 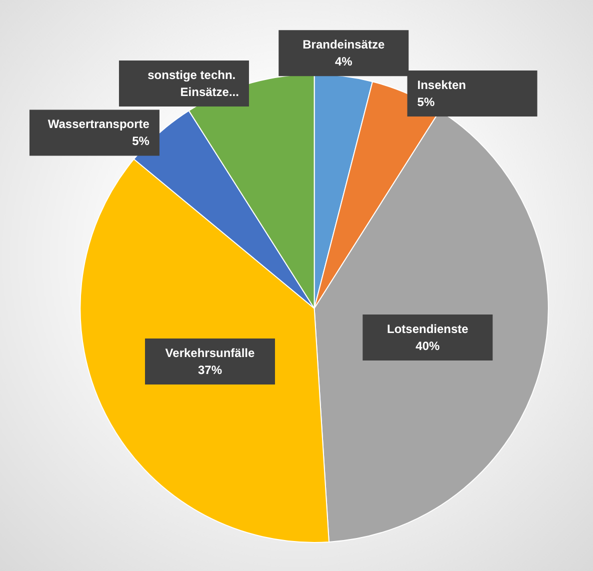 I want to click on data-label: 40%, so click(x=428, y=345).